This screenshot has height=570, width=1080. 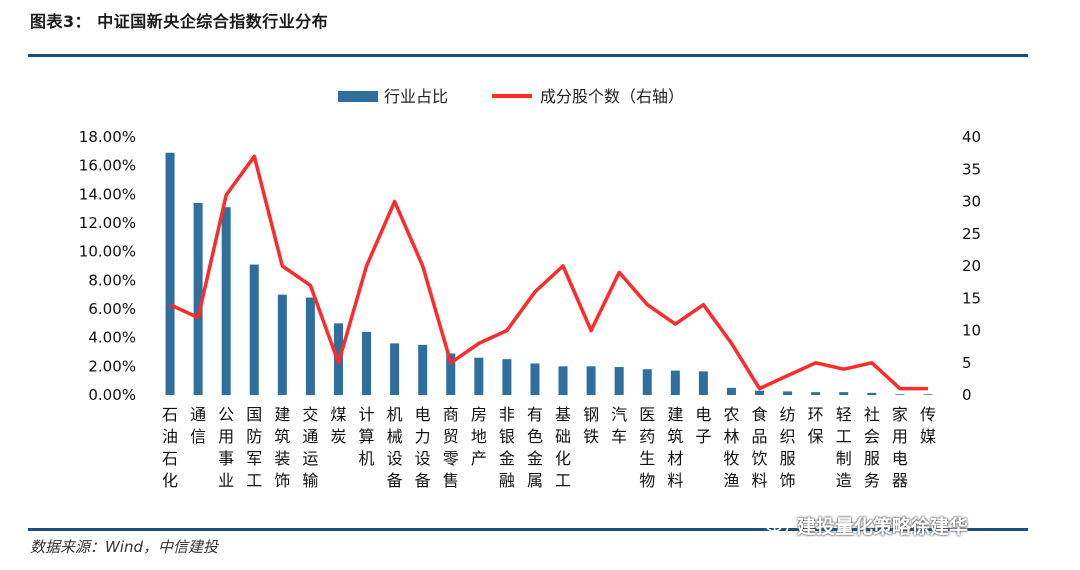 I want to click on category-label: 钢铁, so click(x=591, y=425).